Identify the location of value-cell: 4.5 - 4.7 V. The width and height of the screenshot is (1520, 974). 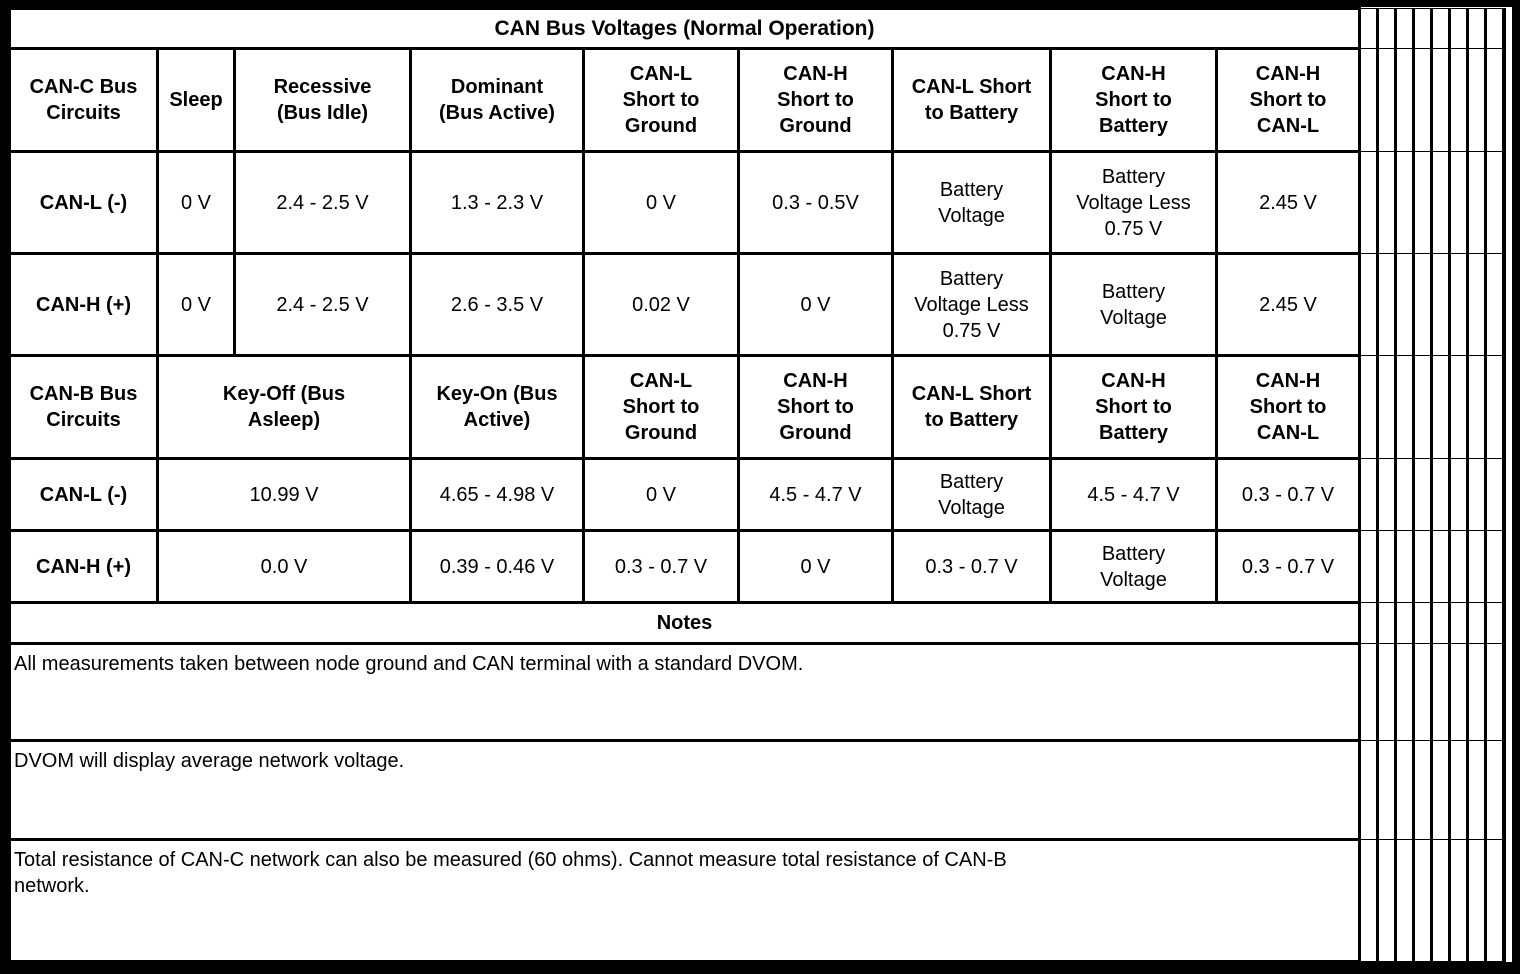
(815, 494).